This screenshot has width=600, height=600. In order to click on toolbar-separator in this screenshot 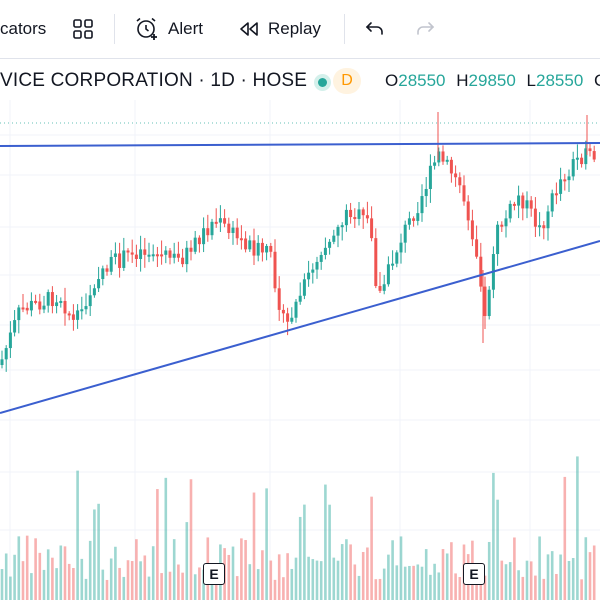, I will do `click(114, 29)`.